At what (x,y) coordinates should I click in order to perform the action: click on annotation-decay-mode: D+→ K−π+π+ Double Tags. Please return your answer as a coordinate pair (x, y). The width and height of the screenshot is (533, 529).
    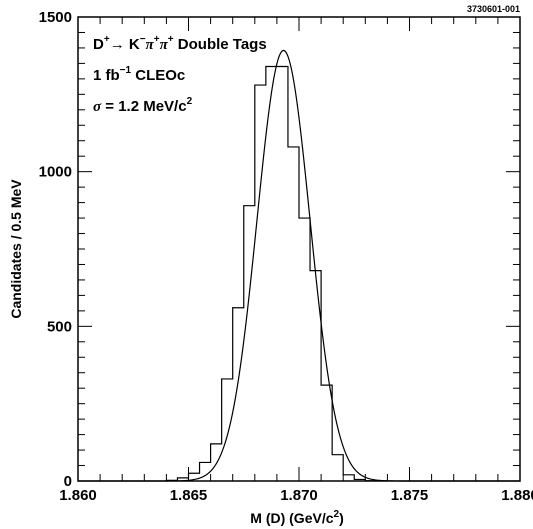
    Looking at the image, I should click on (180, 43).